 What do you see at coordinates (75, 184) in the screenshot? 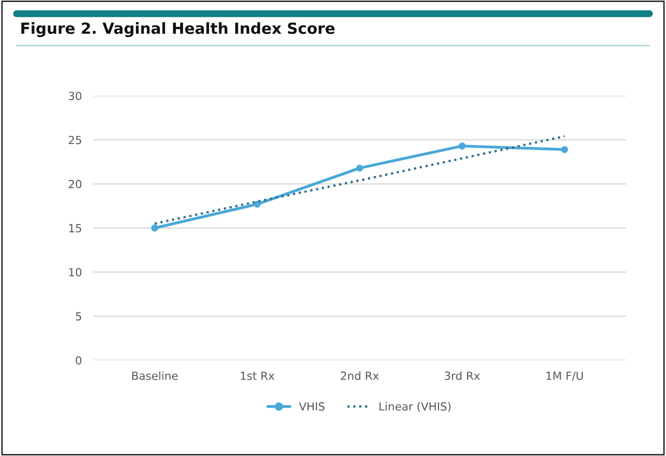
I see `y-tick-label: 20` at bounding box center [75, 184].